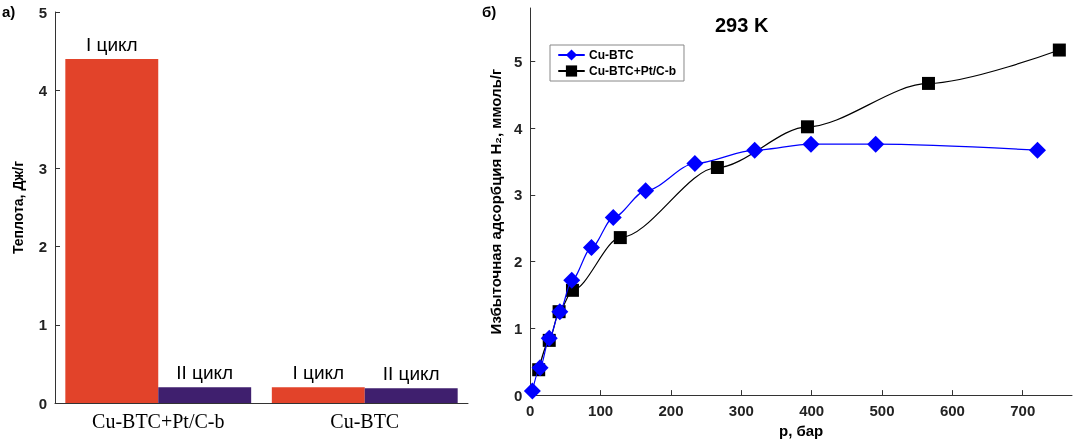 The height and width of the screenshot is (443, 1082). Describe the element at coordinates (411, 374) in the screenshot. I see `text: II цикл` at that location.